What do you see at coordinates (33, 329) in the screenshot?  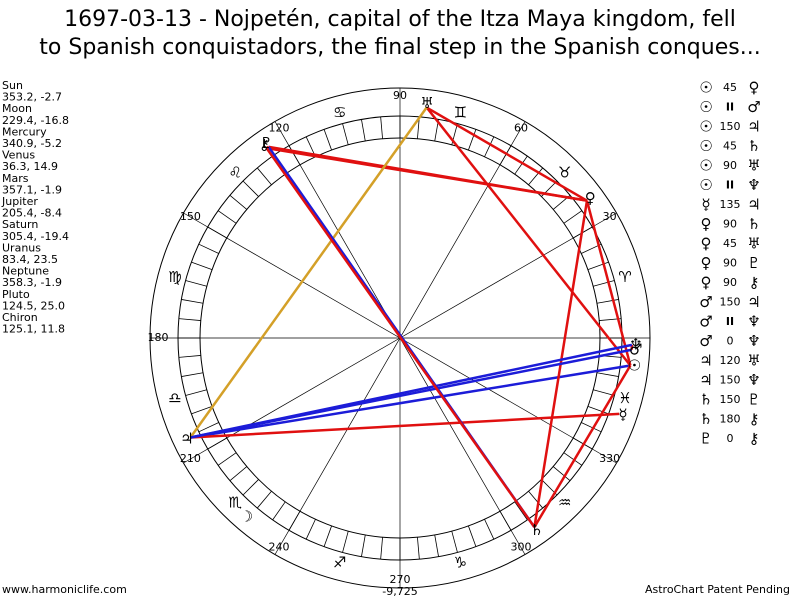 I see `planet-position: 125.1, 11.8` at bounding box center [33, 329].